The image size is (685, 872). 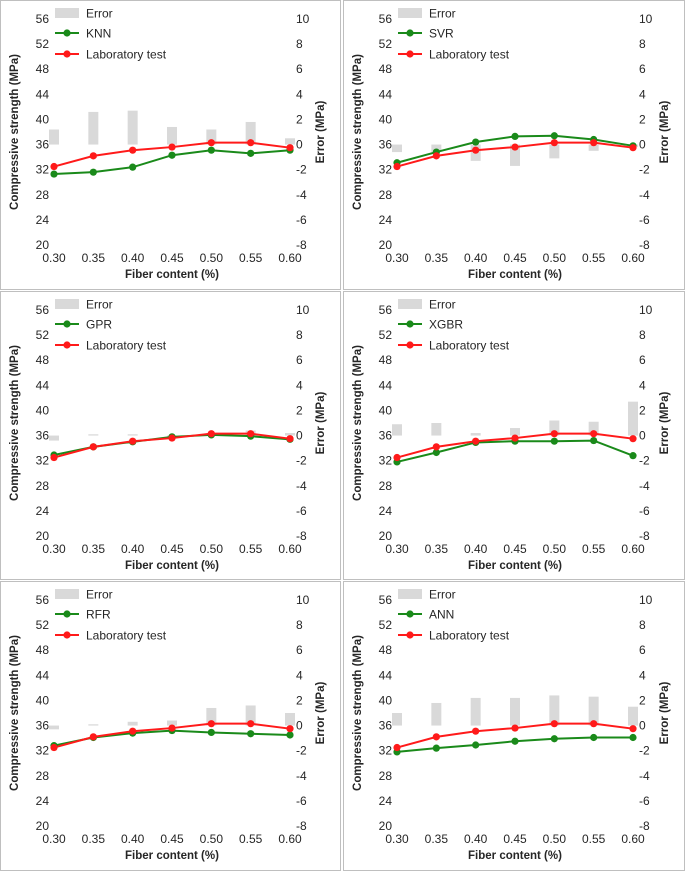 I want to click on x-tick-label: 0.30, so click(x=397, y=549).